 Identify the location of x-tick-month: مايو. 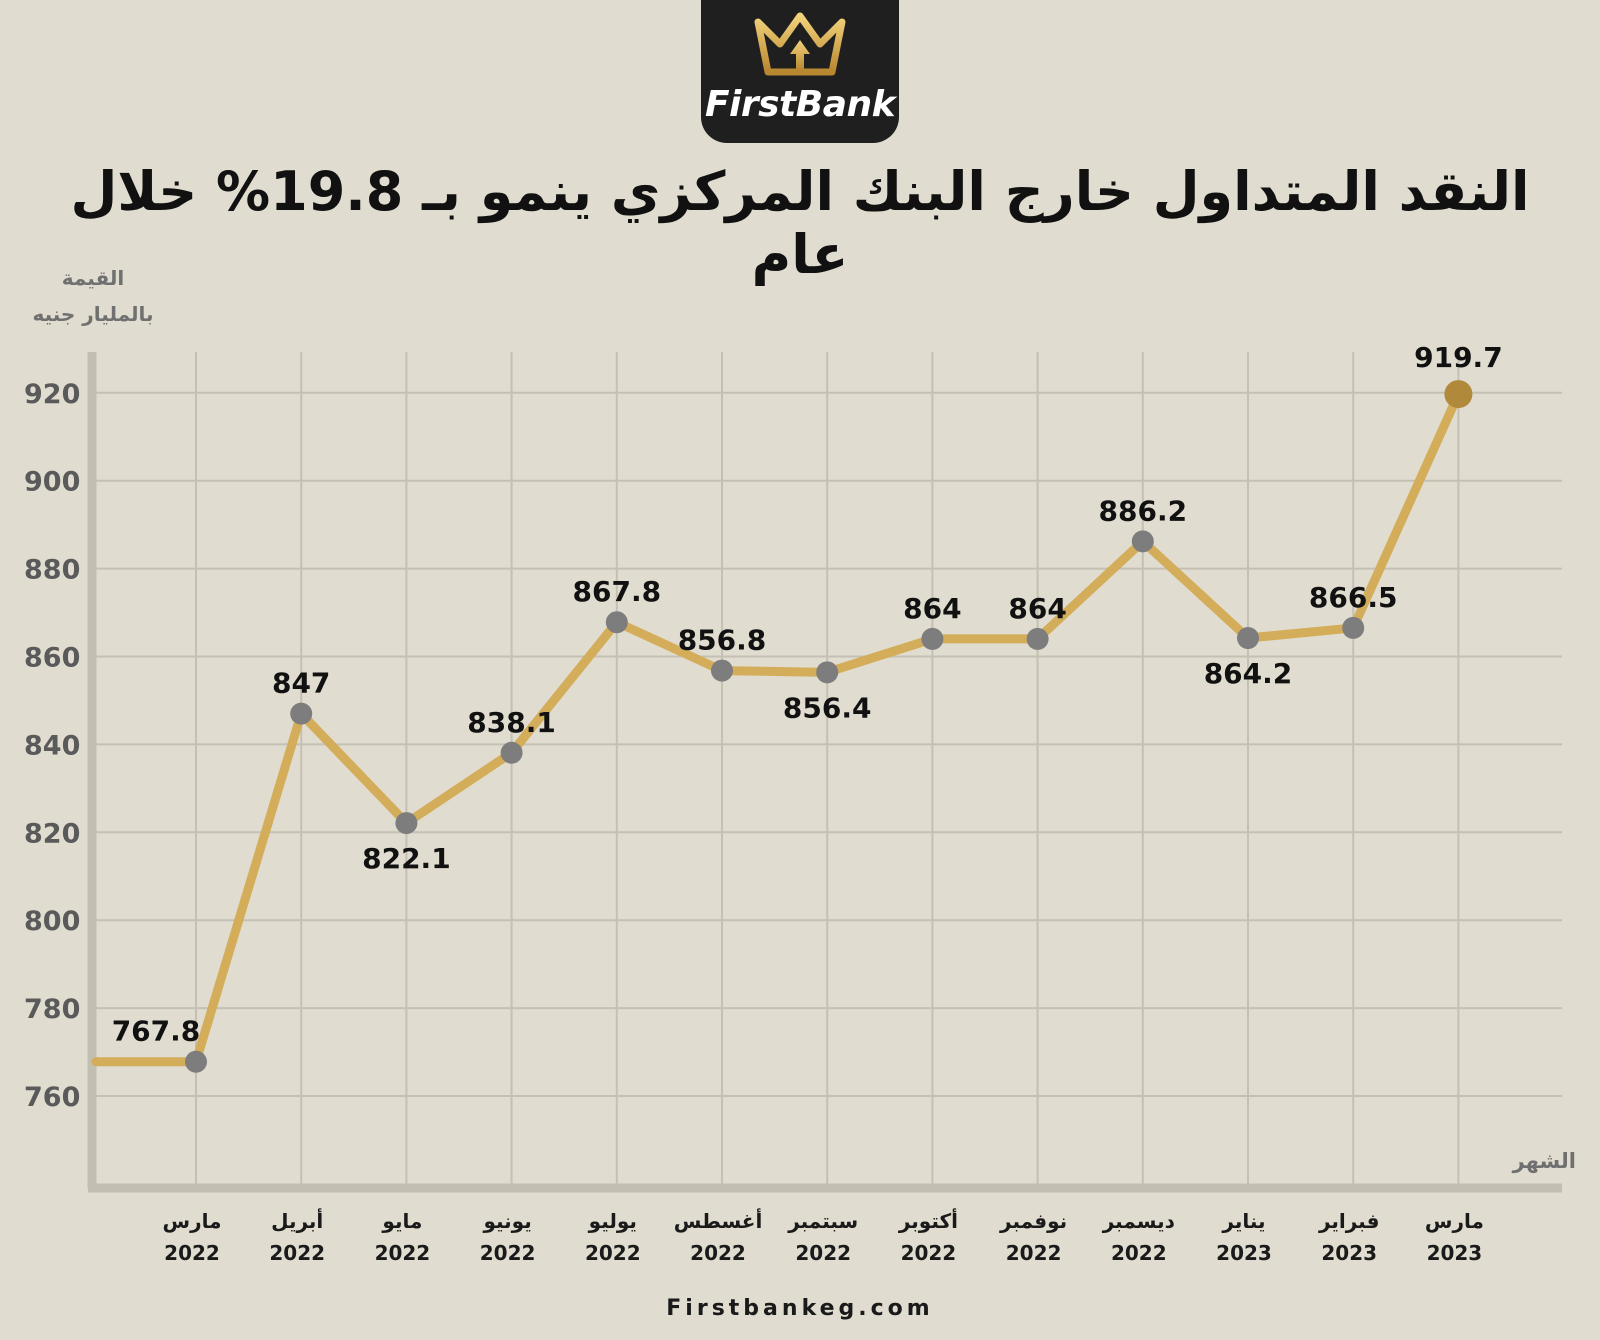
(401, 1221).